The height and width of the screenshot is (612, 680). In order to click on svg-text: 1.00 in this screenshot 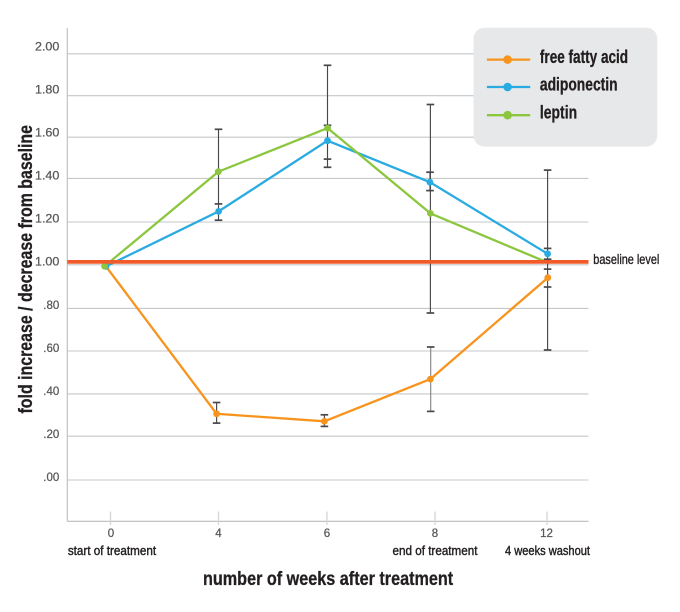, I will do `click(47, 263)`.